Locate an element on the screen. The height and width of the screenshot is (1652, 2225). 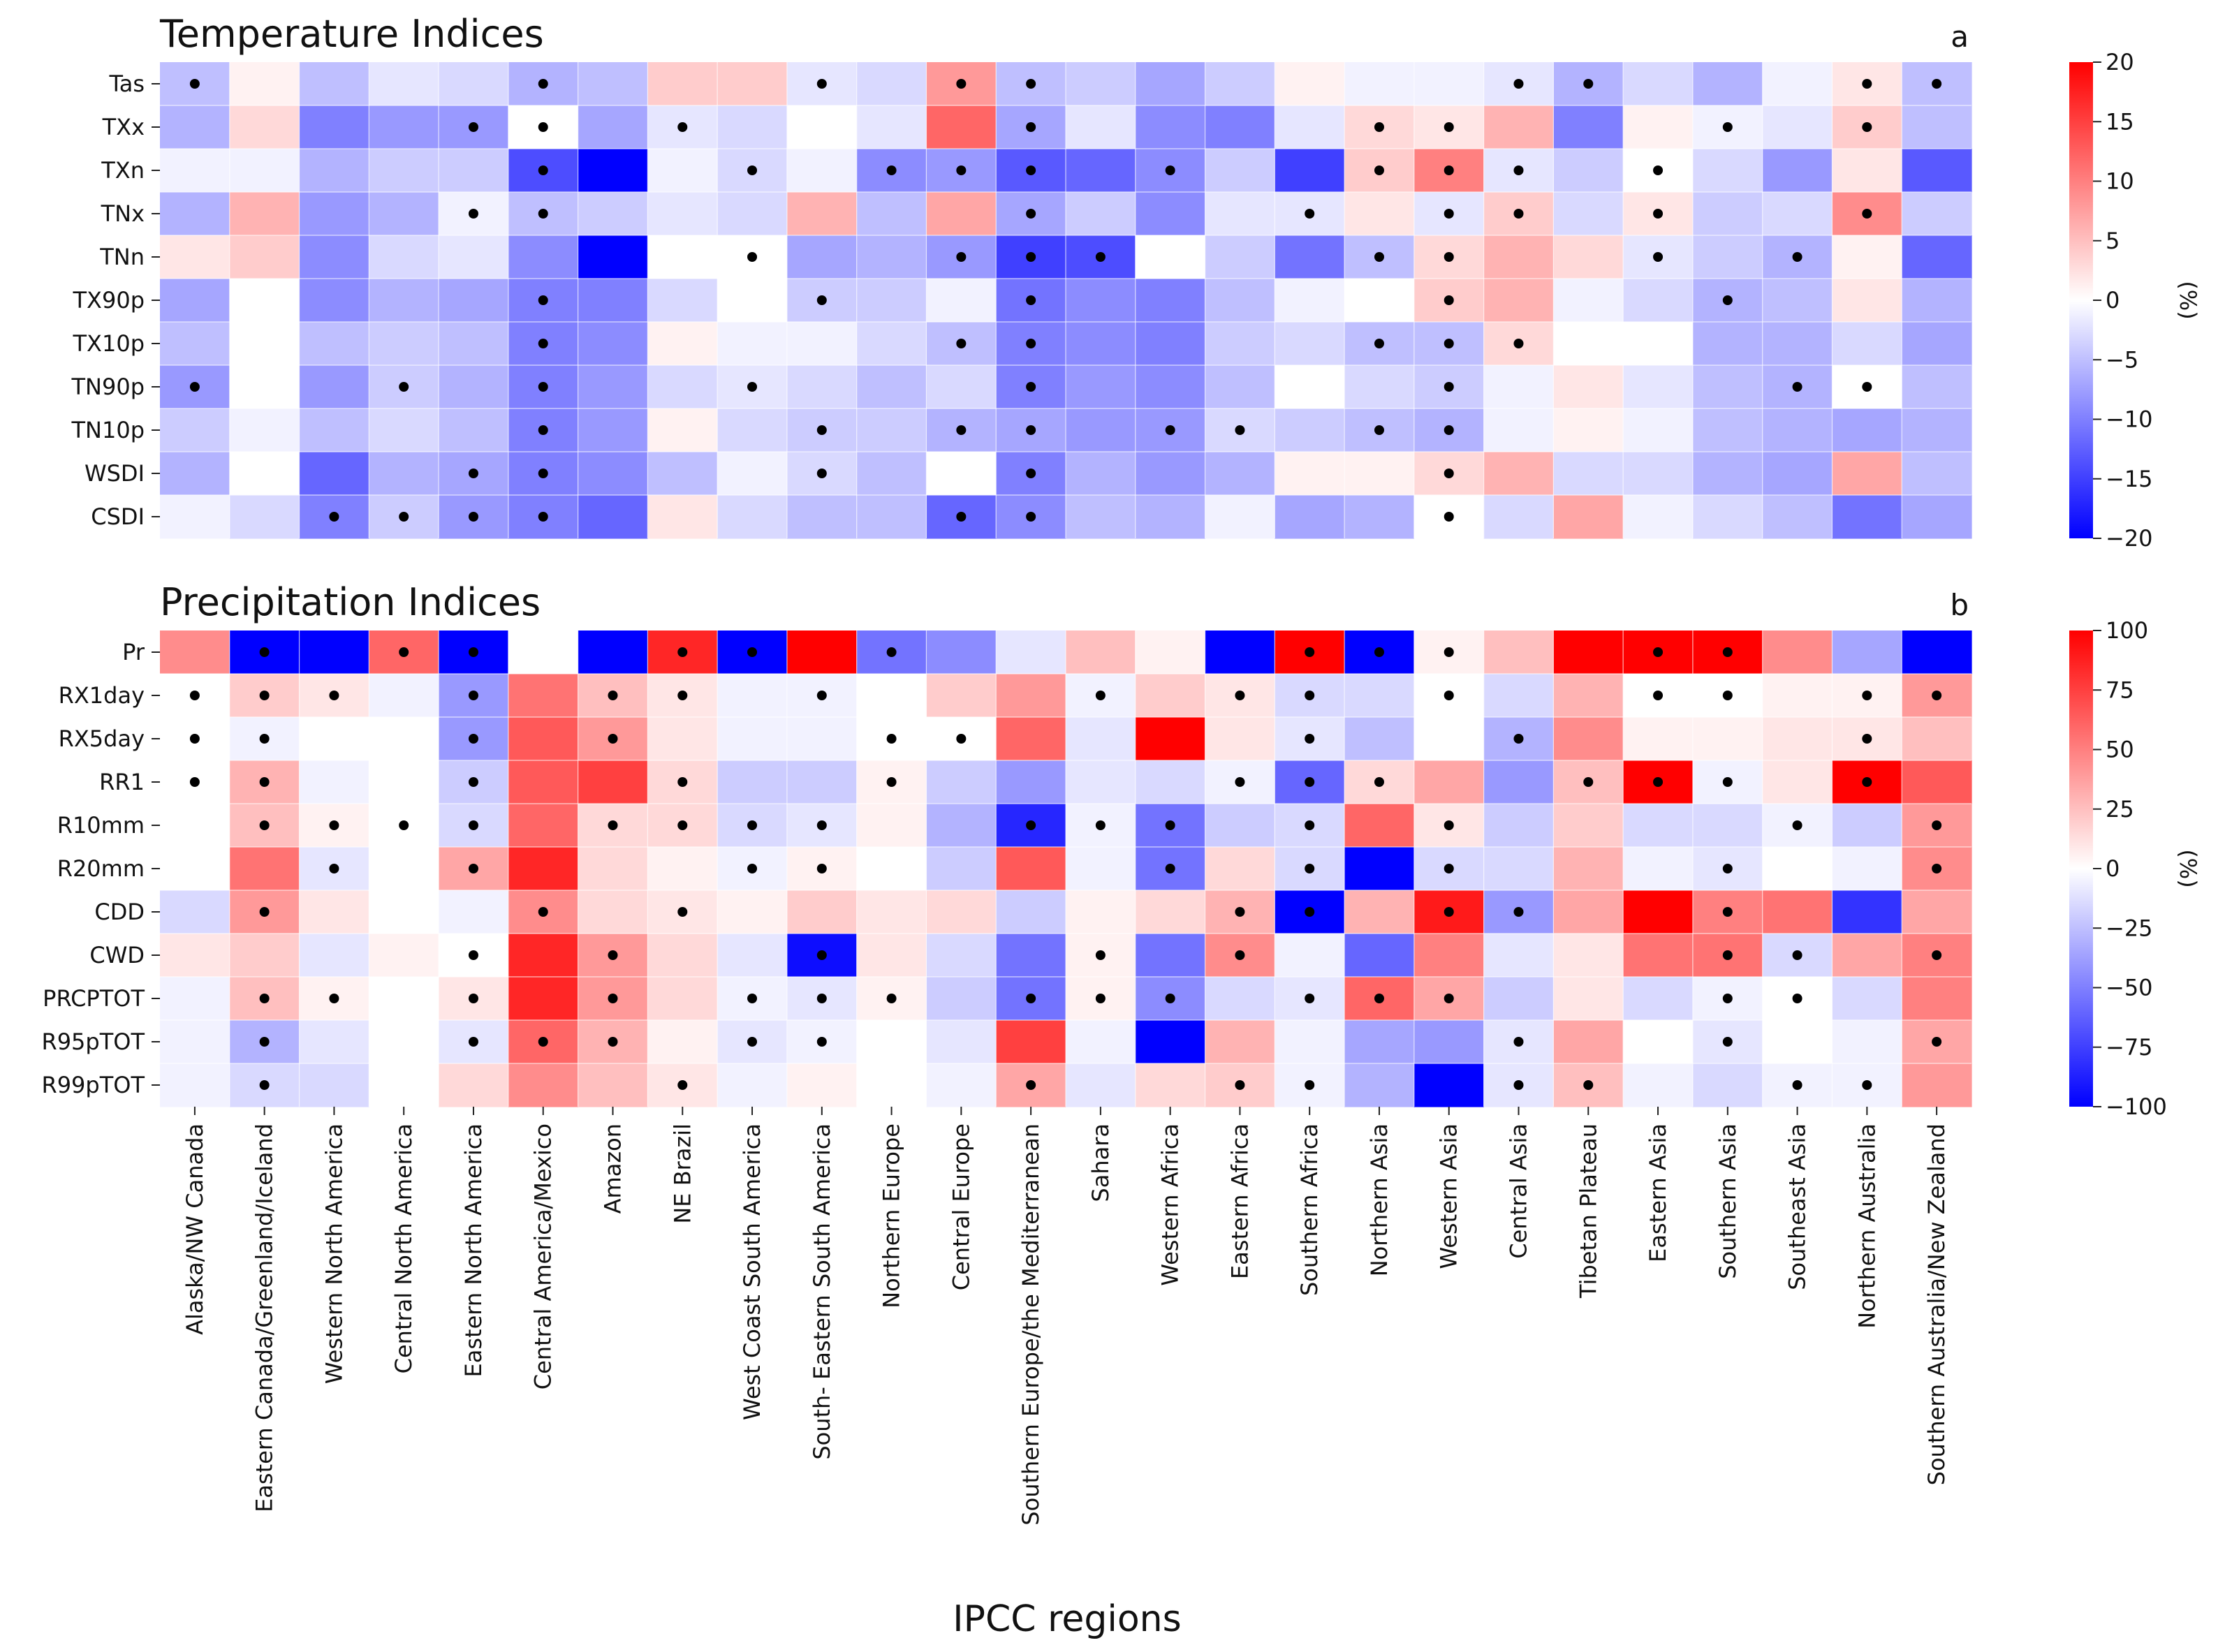
panel-title: Temperature Indices is located at coordinates (351, 34).